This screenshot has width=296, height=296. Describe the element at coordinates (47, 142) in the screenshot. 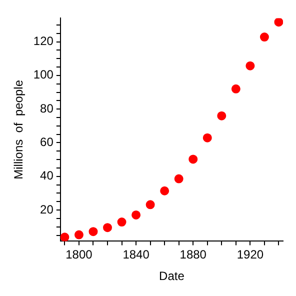

I see `y-tick-label: 60` at that location.